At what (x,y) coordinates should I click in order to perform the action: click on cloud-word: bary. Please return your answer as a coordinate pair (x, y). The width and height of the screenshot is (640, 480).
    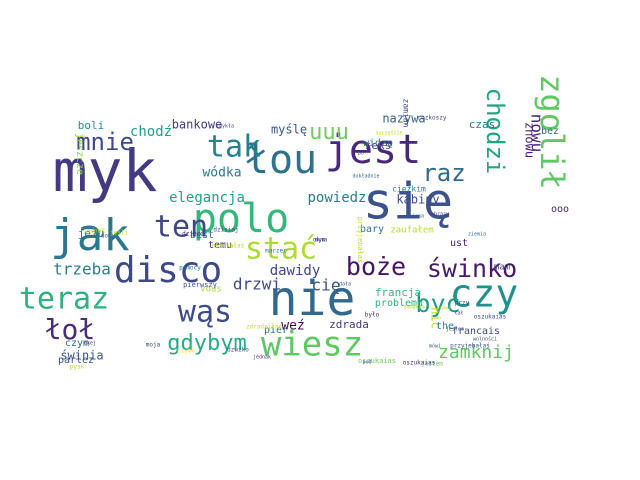
    Looking at the image, I should click on (372, 229).